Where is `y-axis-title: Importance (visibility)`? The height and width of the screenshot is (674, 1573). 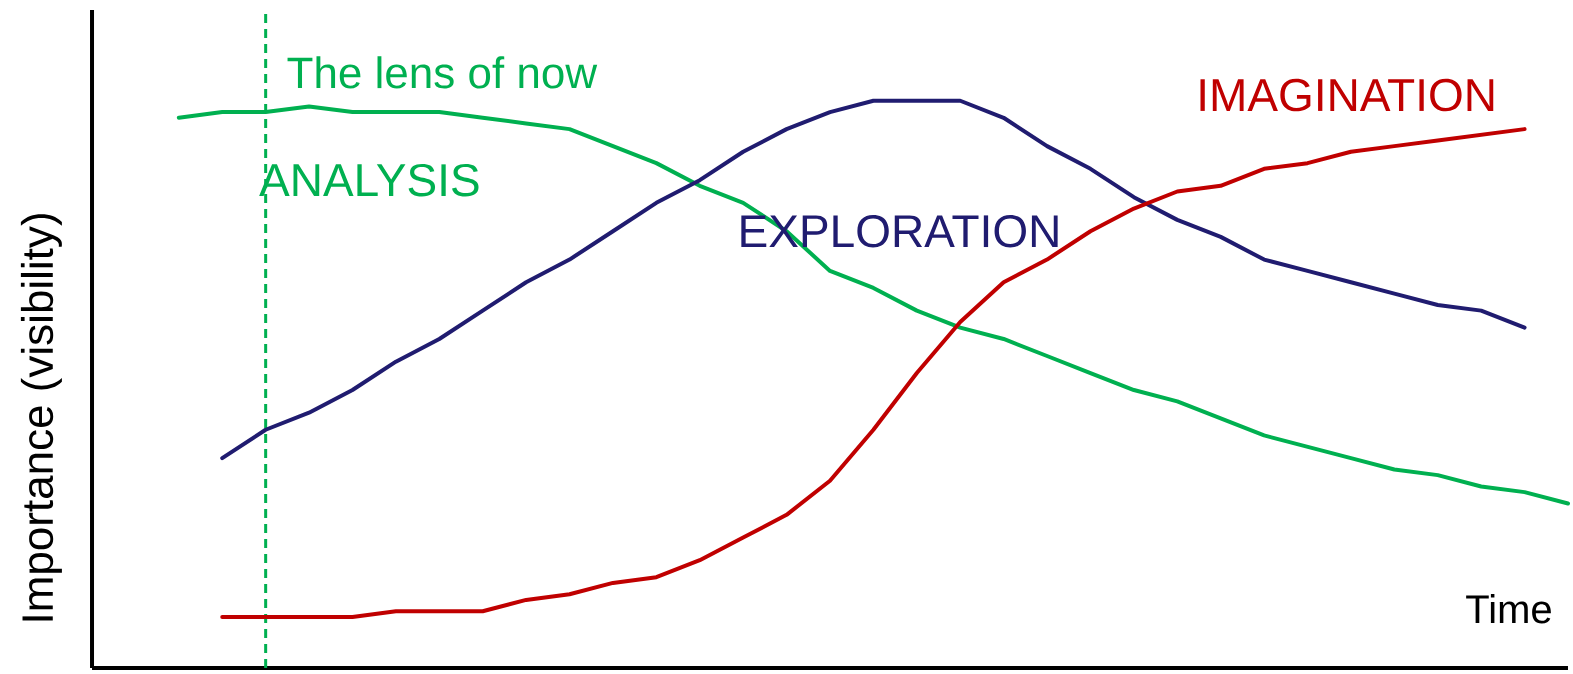 y-axis-title: Importance (visibility) is located at coordinates (41, 417).